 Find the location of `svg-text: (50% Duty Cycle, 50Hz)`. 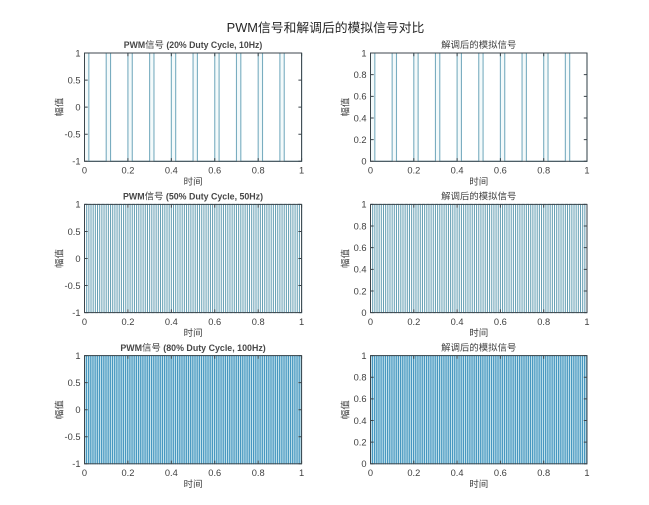

svg-text: (50% Duty Cycle, 50Hz) is located at coordinates (213, 195).